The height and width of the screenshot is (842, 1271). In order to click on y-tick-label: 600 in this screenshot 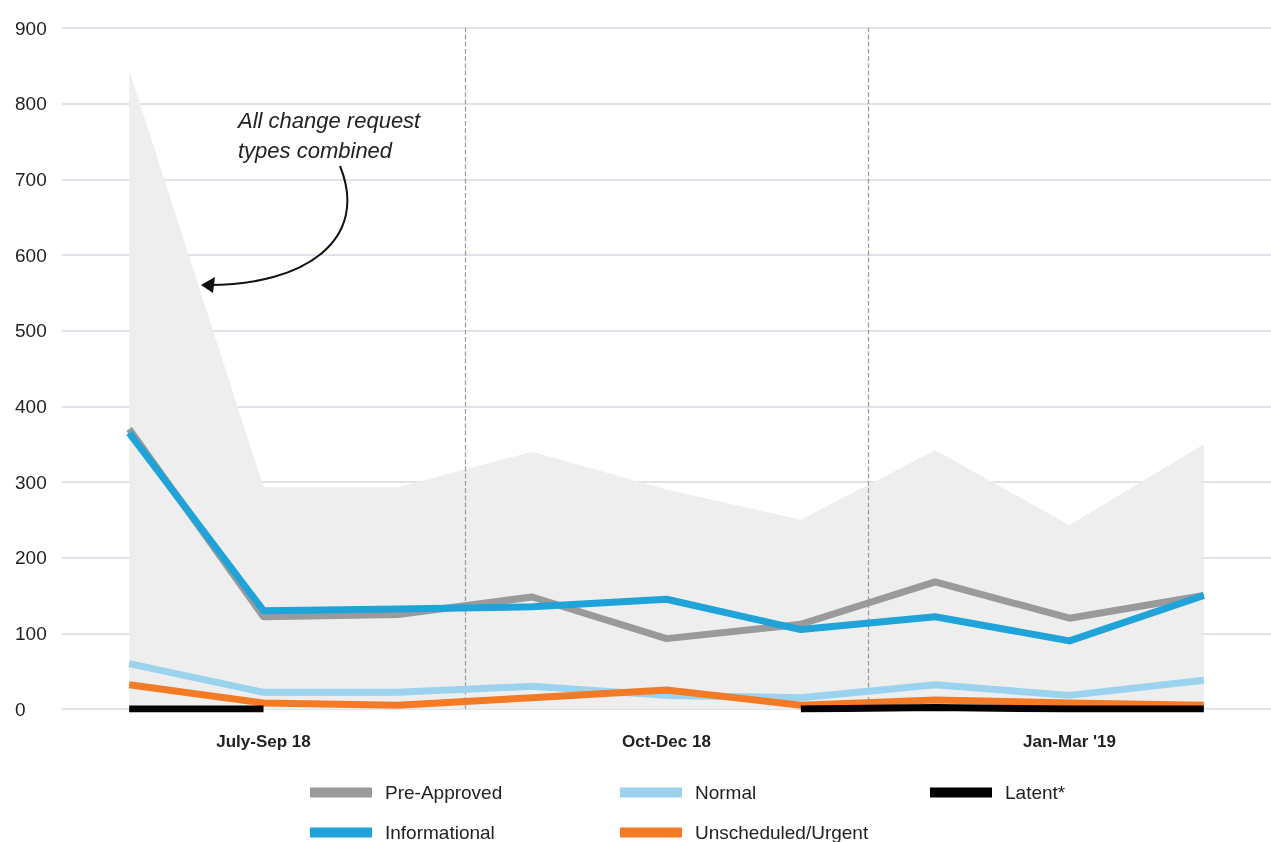, I will do `click(31, 255)`.